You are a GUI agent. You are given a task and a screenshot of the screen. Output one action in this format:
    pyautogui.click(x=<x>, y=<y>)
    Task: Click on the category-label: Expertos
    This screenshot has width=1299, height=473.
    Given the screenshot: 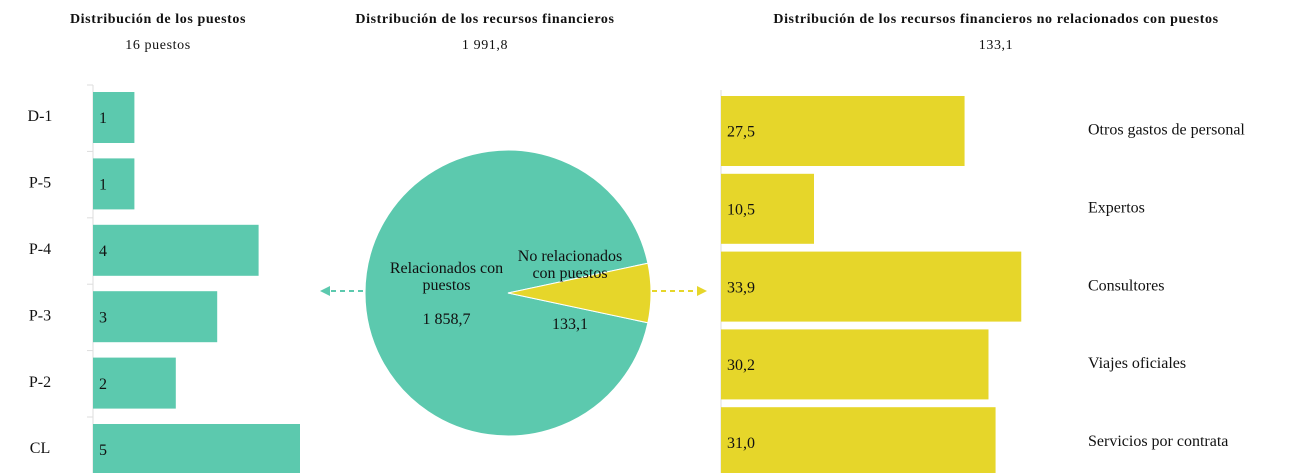 What is the action you would take?
    pyautogui.click(x=1116, y=207)
    